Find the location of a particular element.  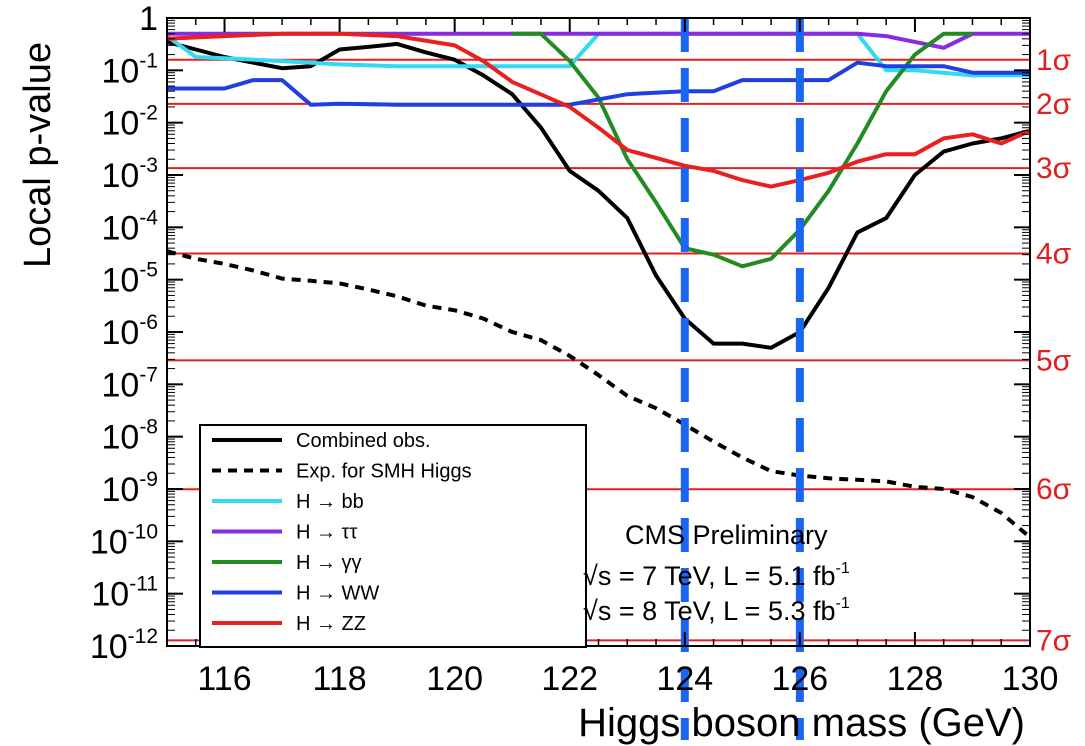

annotation-line1: √s = 7 TeV, L = 5.1 fb-1 is located at coordinates (716, 575).